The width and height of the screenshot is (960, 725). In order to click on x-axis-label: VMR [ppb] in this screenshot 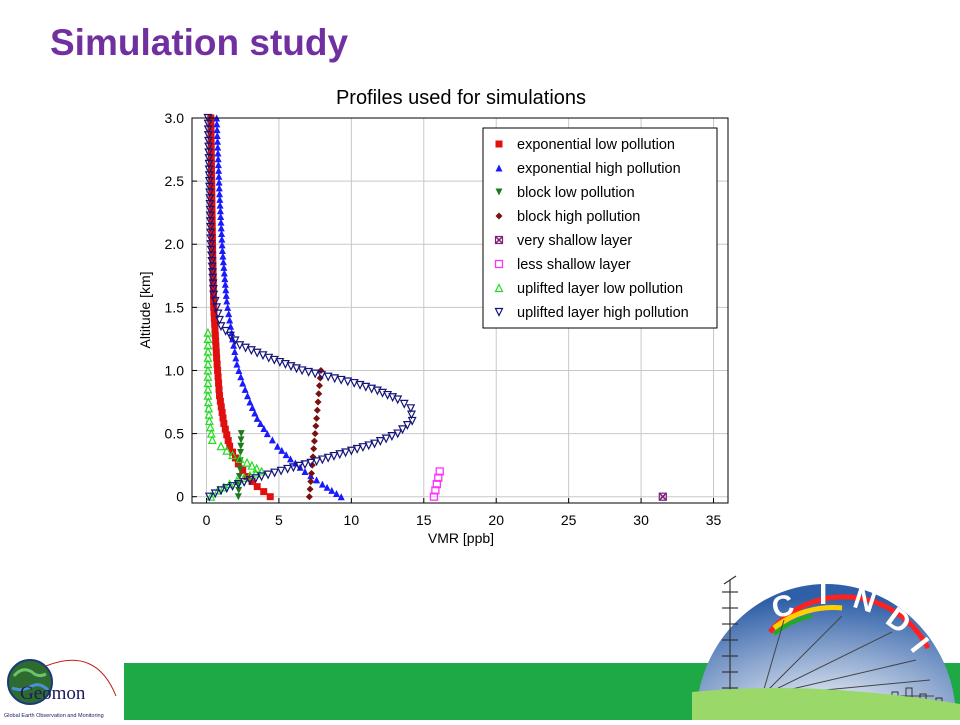, I will do `click(461, 538)`.